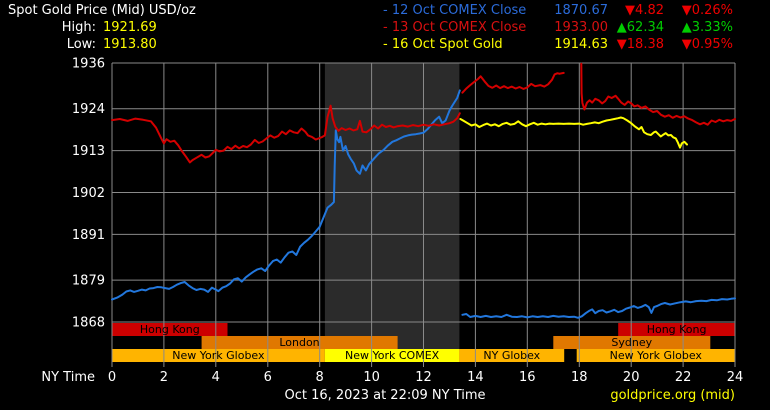 The width and height of the screenshot is (770, 410). I want to click on x-tick-label: 0, so click(112, 377).